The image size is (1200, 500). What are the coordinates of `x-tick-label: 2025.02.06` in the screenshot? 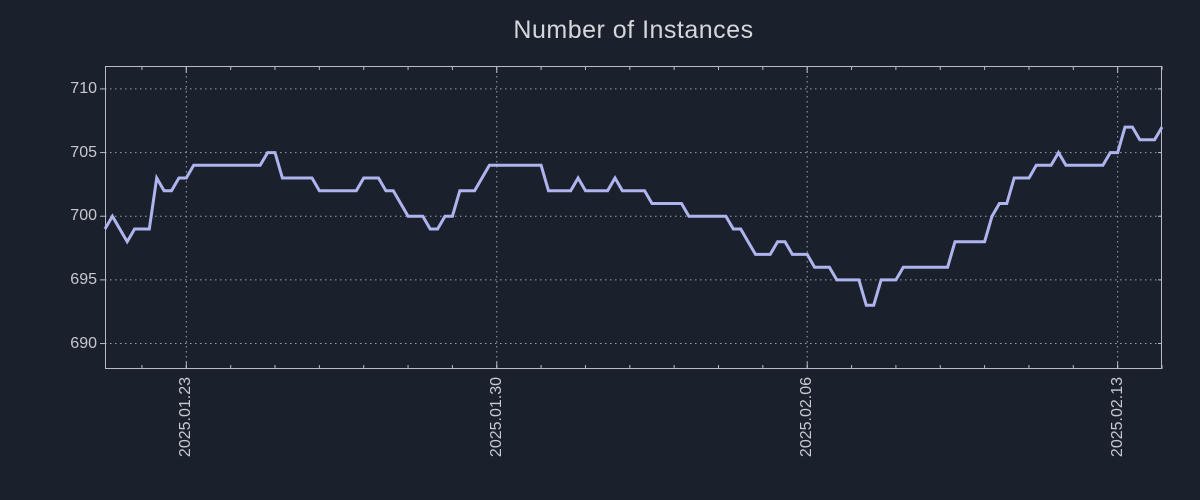 It's located at (807, 417).